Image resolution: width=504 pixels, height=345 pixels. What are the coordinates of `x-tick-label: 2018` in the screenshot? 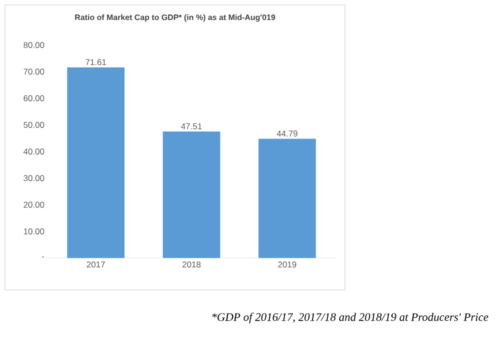 It's located at (191, 265).